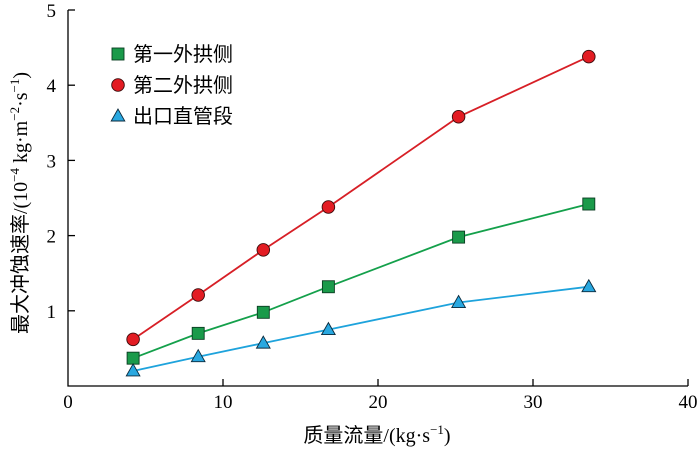 This screenshot has width=700, height=470. I want to click on legend-label: 第一外拱侧, so click(183, 54).